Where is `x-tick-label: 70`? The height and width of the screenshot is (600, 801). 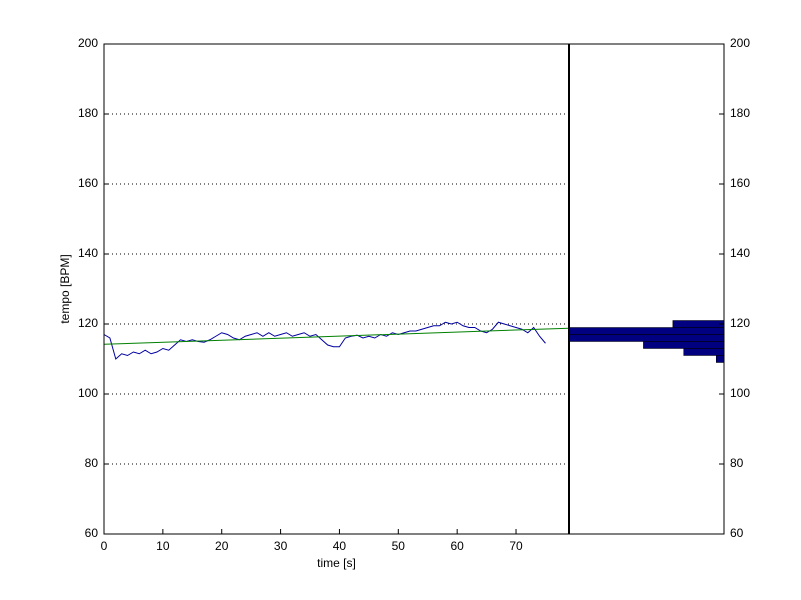
x-tick-label: 70 is located at coordinates (516, 546).